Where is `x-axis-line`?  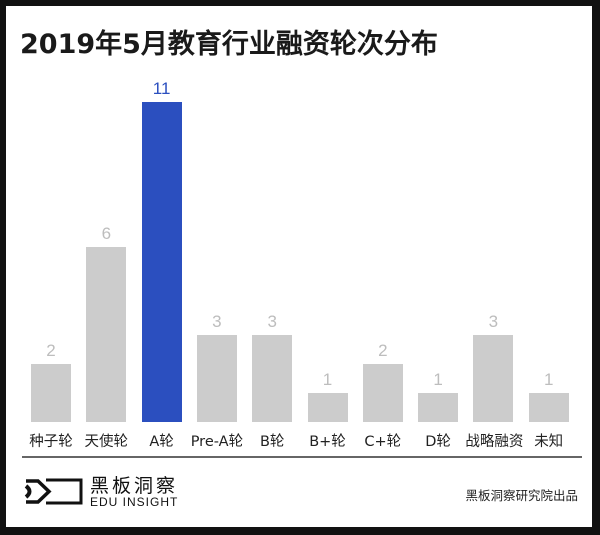 x-axis-line is located at coordinates (302, 457).